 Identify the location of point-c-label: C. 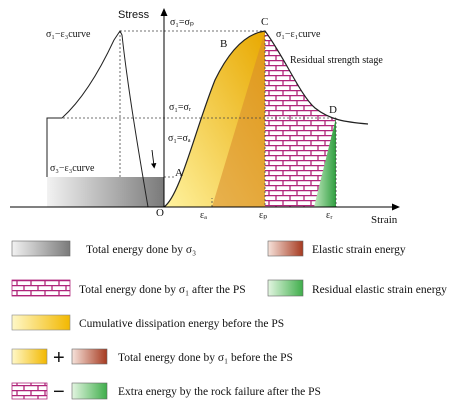
(264, 22).